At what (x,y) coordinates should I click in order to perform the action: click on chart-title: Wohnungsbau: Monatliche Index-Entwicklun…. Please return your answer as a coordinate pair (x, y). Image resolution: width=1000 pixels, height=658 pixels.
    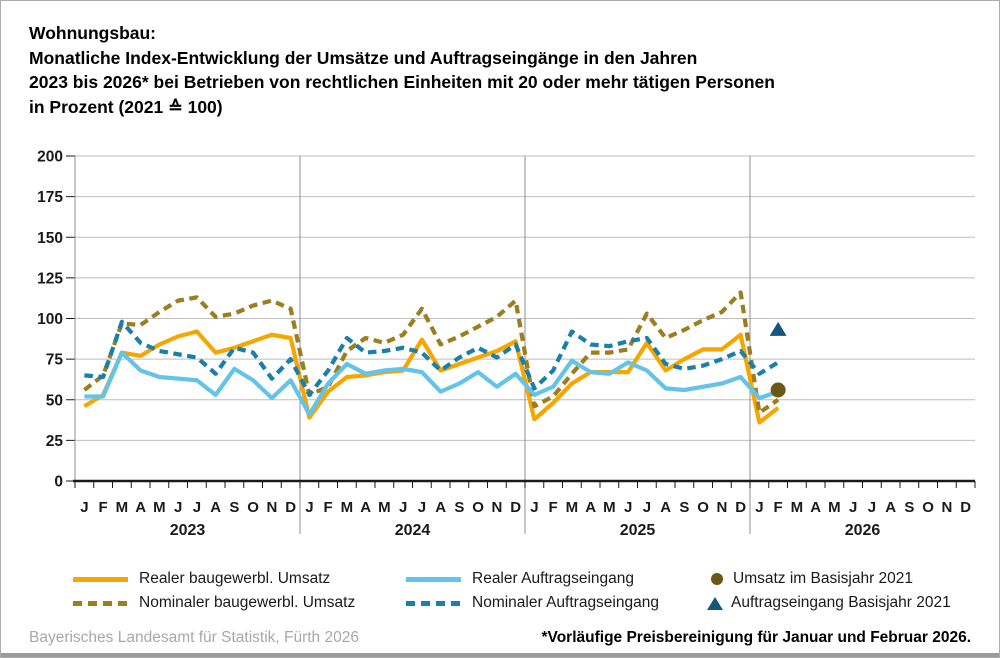
    Looking at the image, I should click on (402, 70).